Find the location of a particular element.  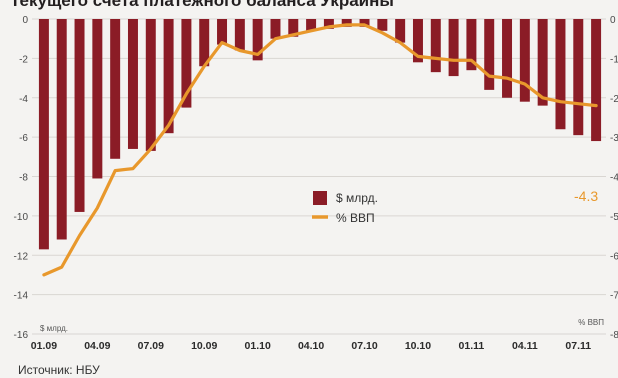

left-tick-label: -14 is located at coordinates (21, 296).